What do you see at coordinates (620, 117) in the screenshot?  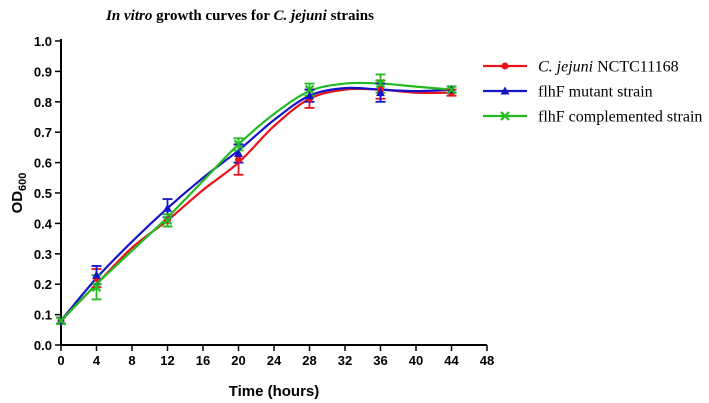 I see `legend-label: flhF complemented strain` at bounding box center [620, 117].